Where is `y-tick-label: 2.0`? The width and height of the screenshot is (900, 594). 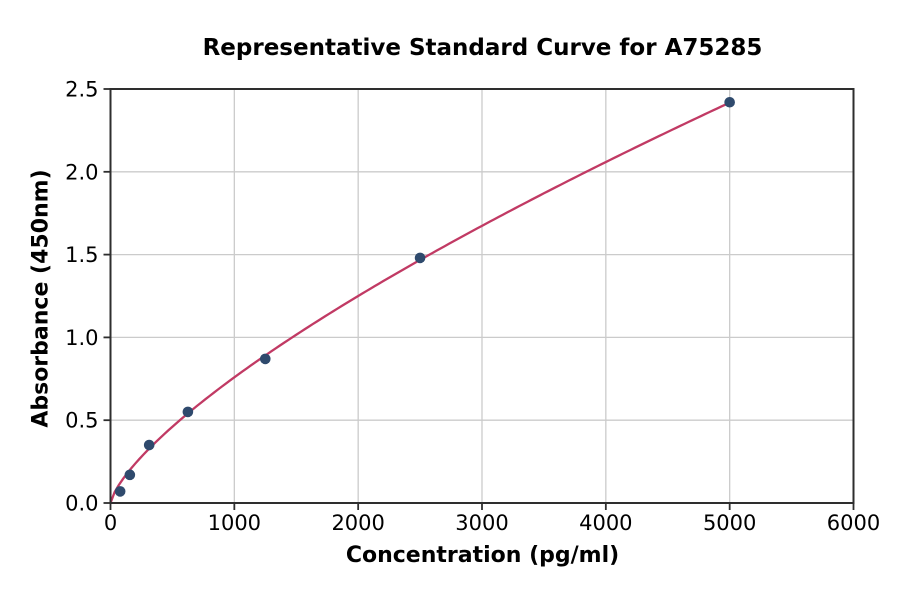 y-tick-label: 2.0 is located at coordinates (81, 172).